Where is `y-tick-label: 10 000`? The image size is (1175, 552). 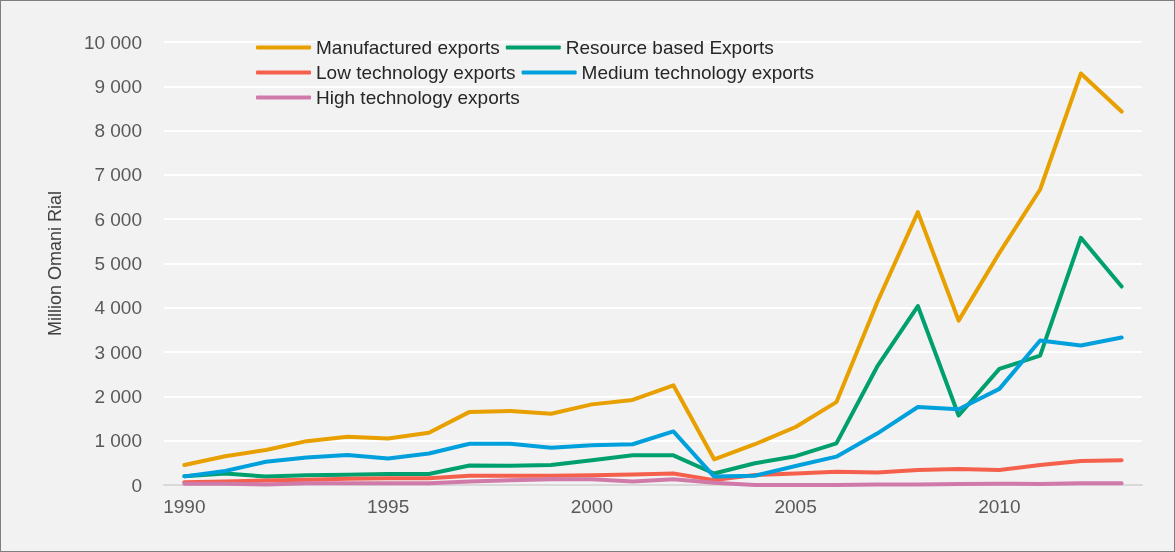 y-tick-label: 10 000 is located at coordinates (112, 42).